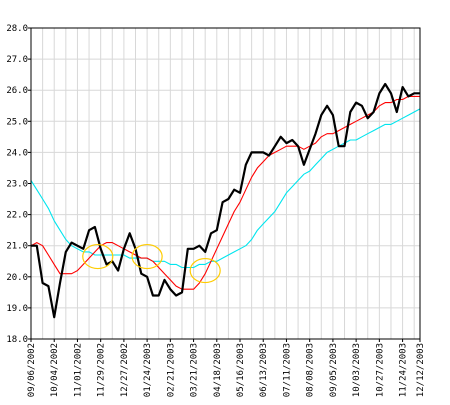  Describe the element at coordinates (17, 278) in the screenshot. I see `y-tick-label: 20.0` at that location.